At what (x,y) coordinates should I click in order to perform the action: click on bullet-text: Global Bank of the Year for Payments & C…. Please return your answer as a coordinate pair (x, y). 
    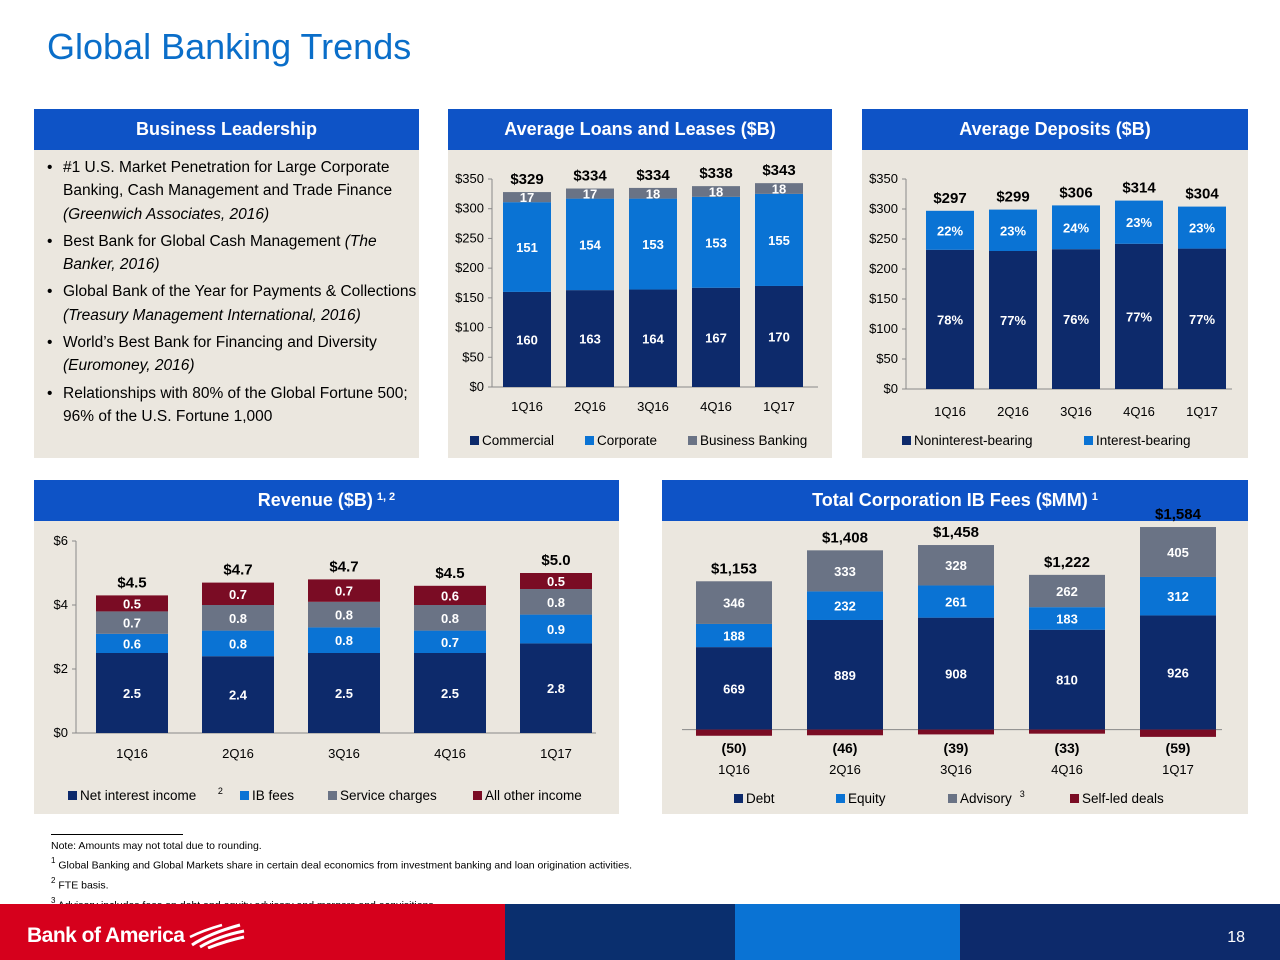
    Looking at the image, I should click on (240, 292).